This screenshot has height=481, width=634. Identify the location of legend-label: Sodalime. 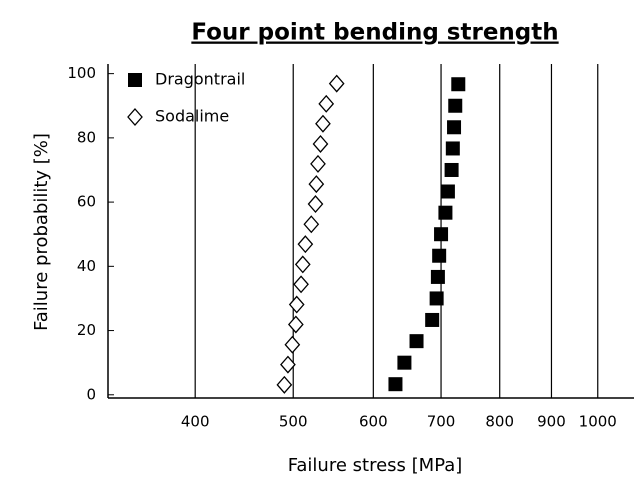
(192, 116).